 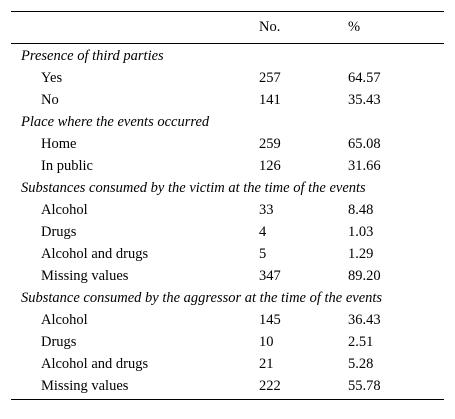 I want to click on row-label: No, so click(x=50, y=100).